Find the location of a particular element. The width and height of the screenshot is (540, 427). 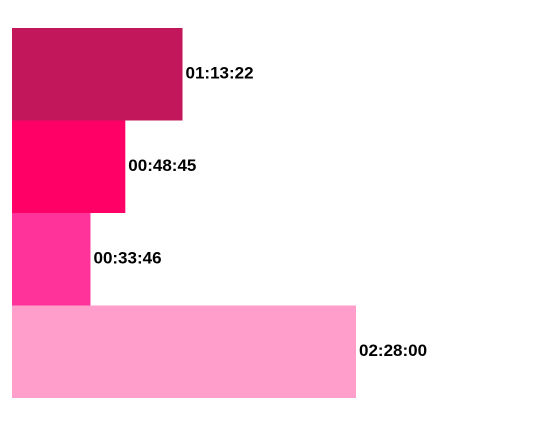

bar-value-label-3: 00:33:46 is located at coordinates (127, 258).